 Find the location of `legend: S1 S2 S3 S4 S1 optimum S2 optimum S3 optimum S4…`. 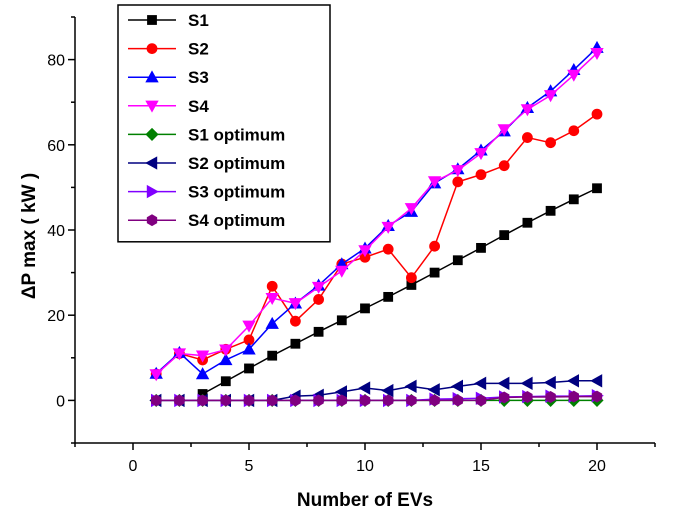

legend: S1 S2 S3 S4 S1 optimum S2 optimum S3 optimum S4… is located at coordinates (224, 123).